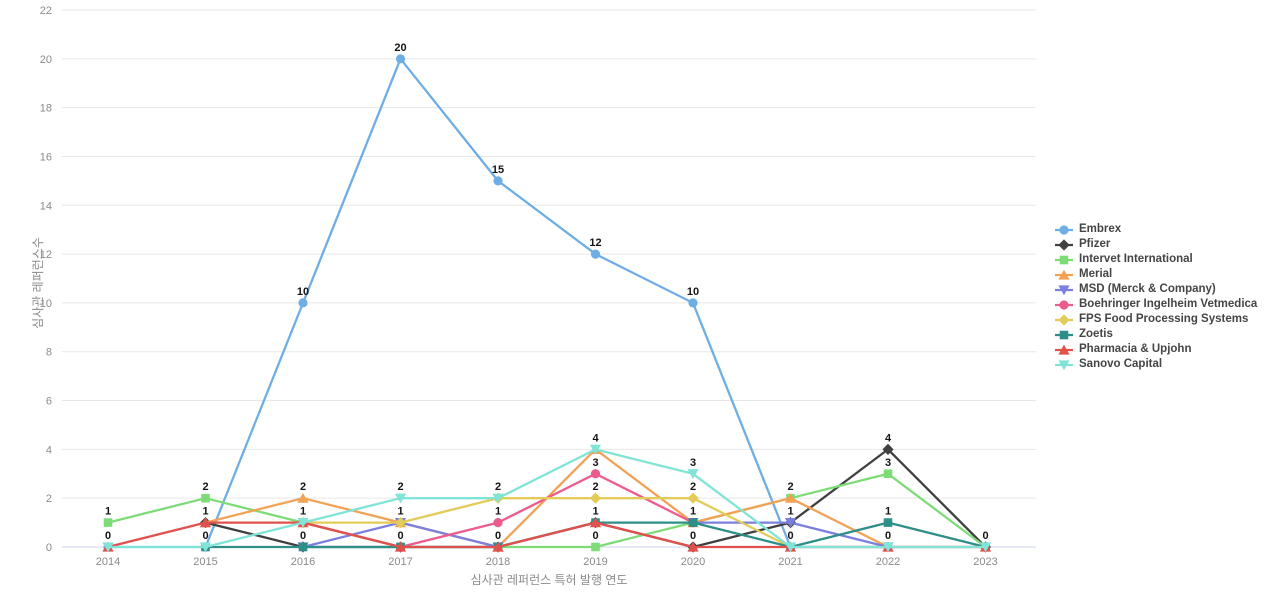  I want to click on legend-item-intervet-international: Intervet International, so click(1155, 259).